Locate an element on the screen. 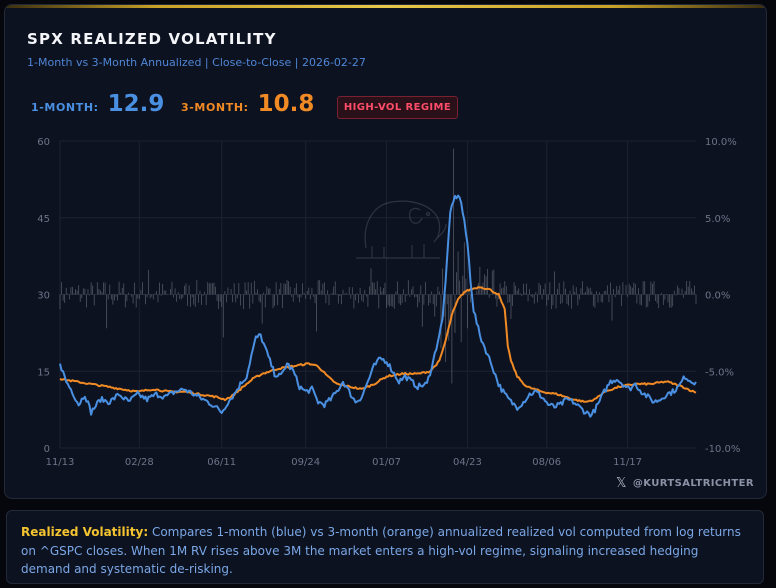 This screenshot has height=588, width=776. chart-title: SPX REALIZED VOLATILITY is located at coordinates (152, 39).